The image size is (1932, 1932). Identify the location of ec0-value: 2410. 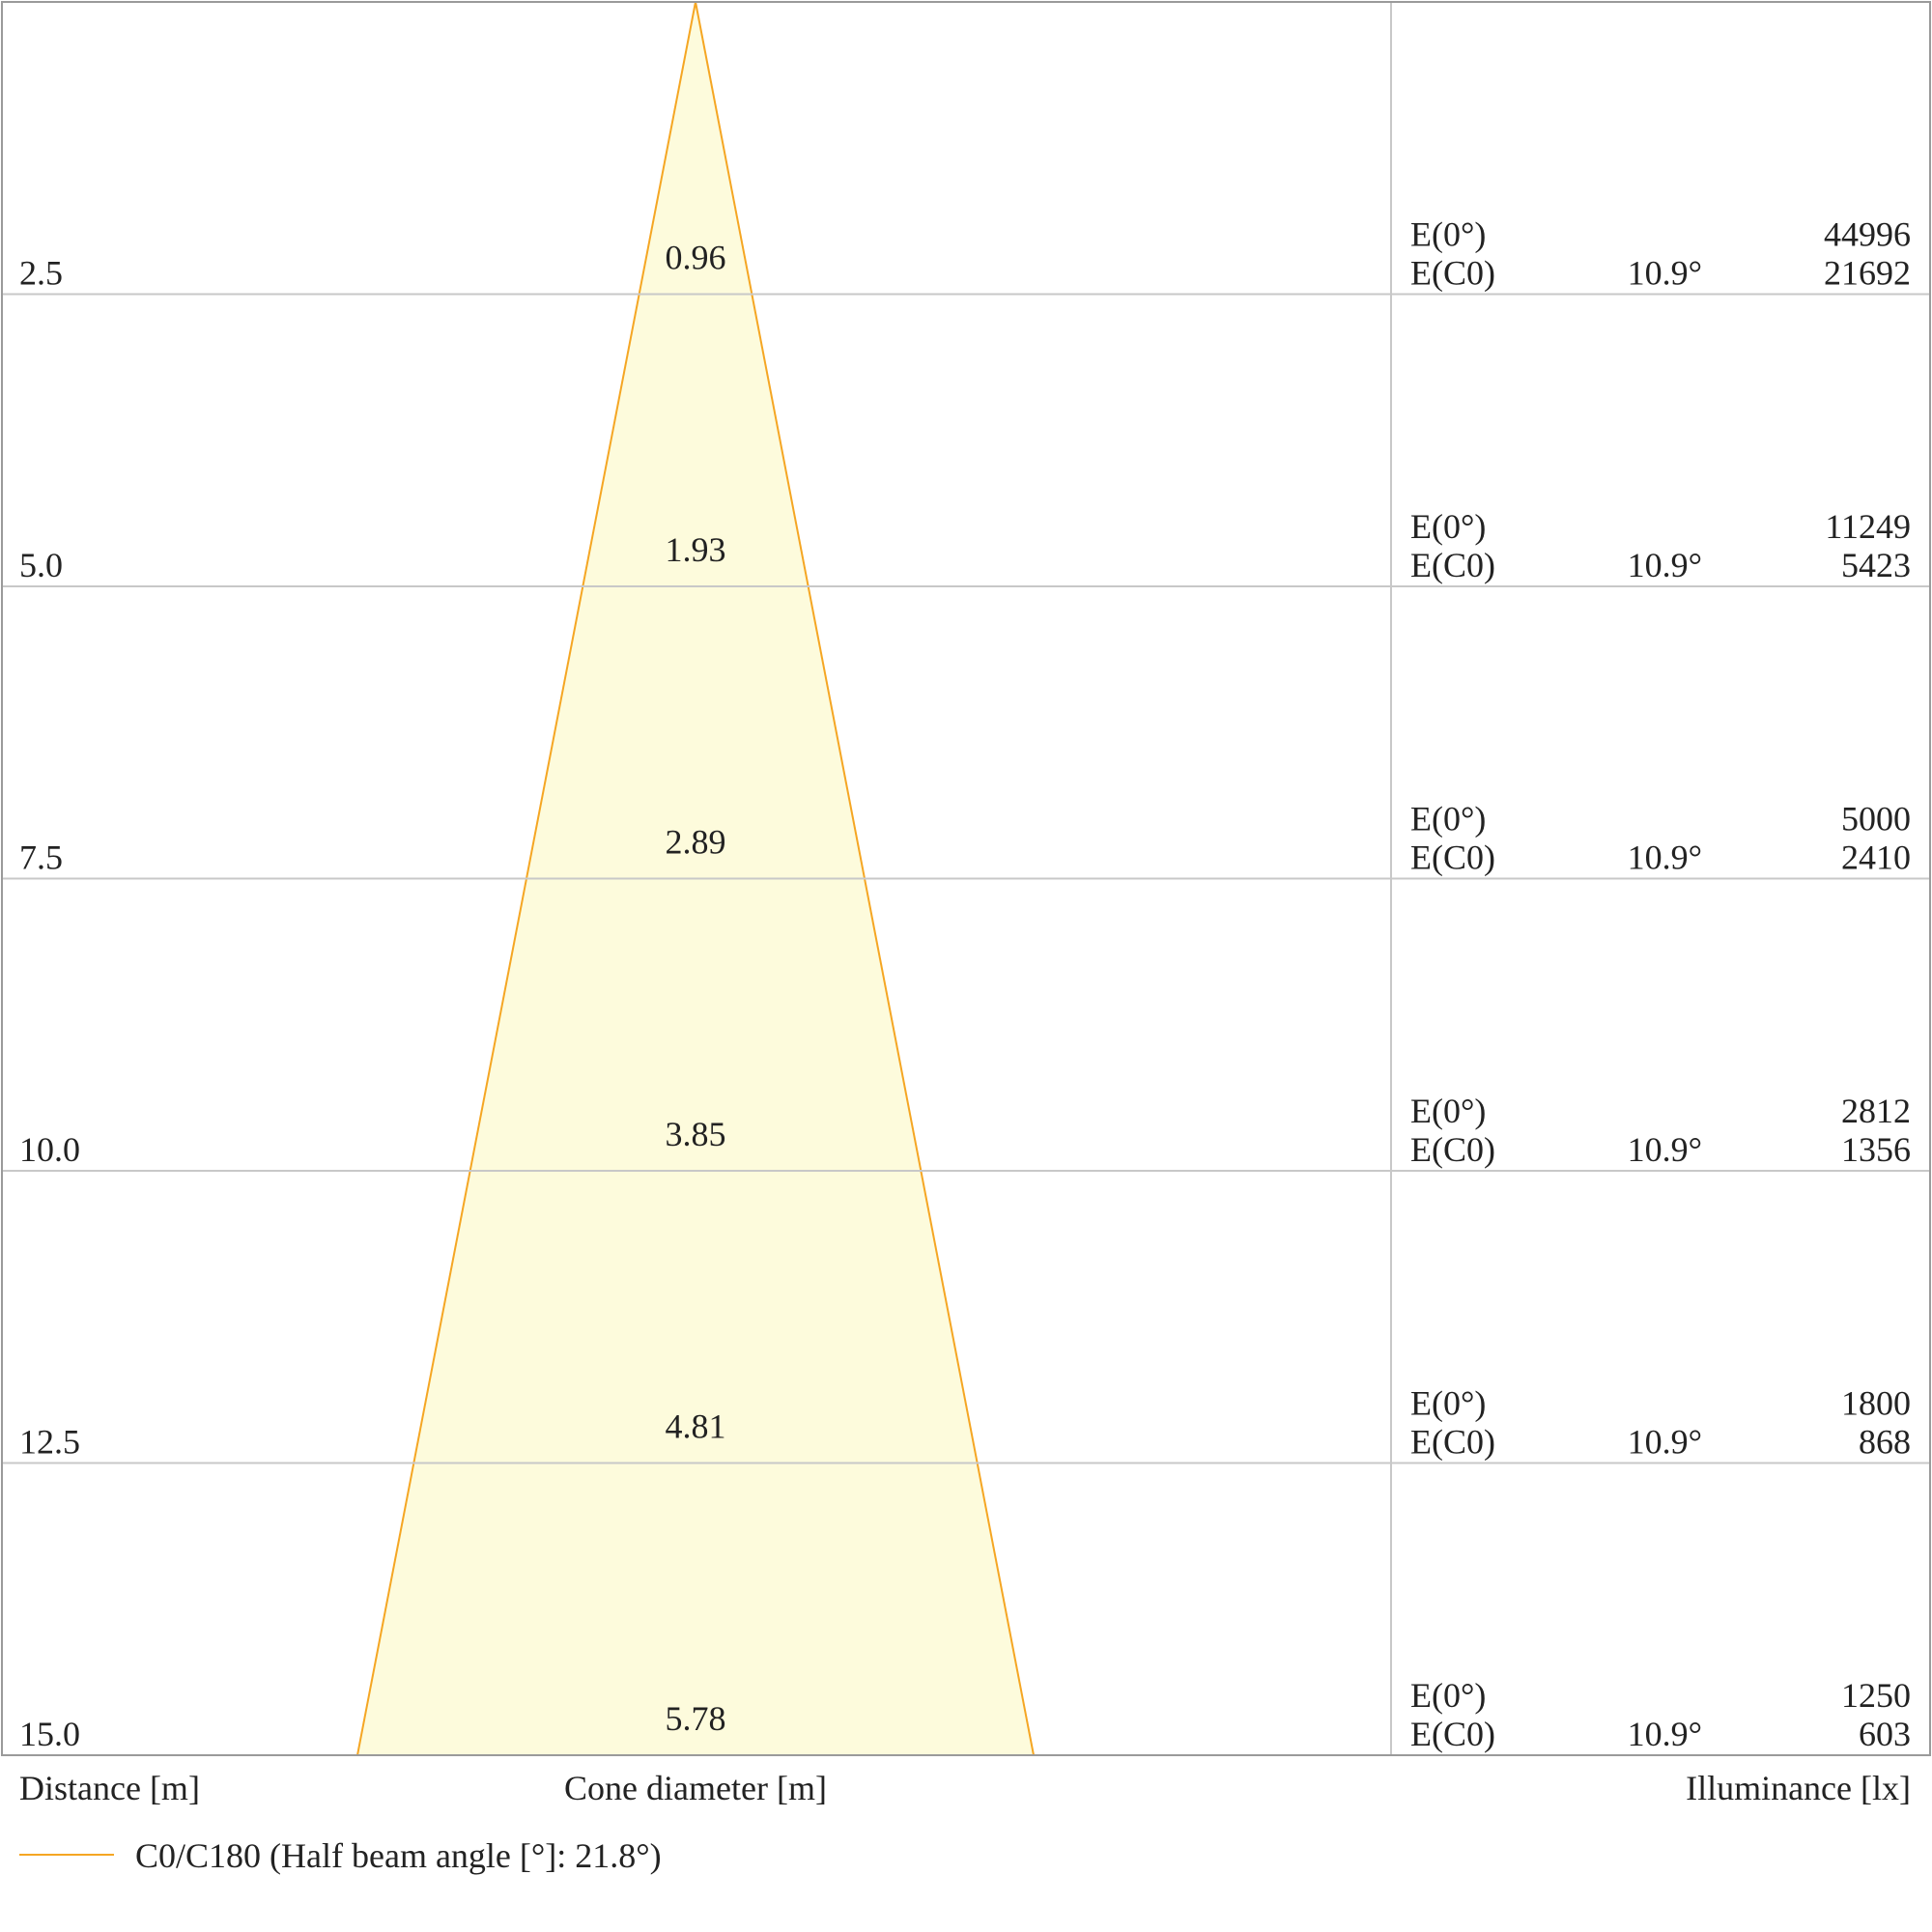
(1876, 857).